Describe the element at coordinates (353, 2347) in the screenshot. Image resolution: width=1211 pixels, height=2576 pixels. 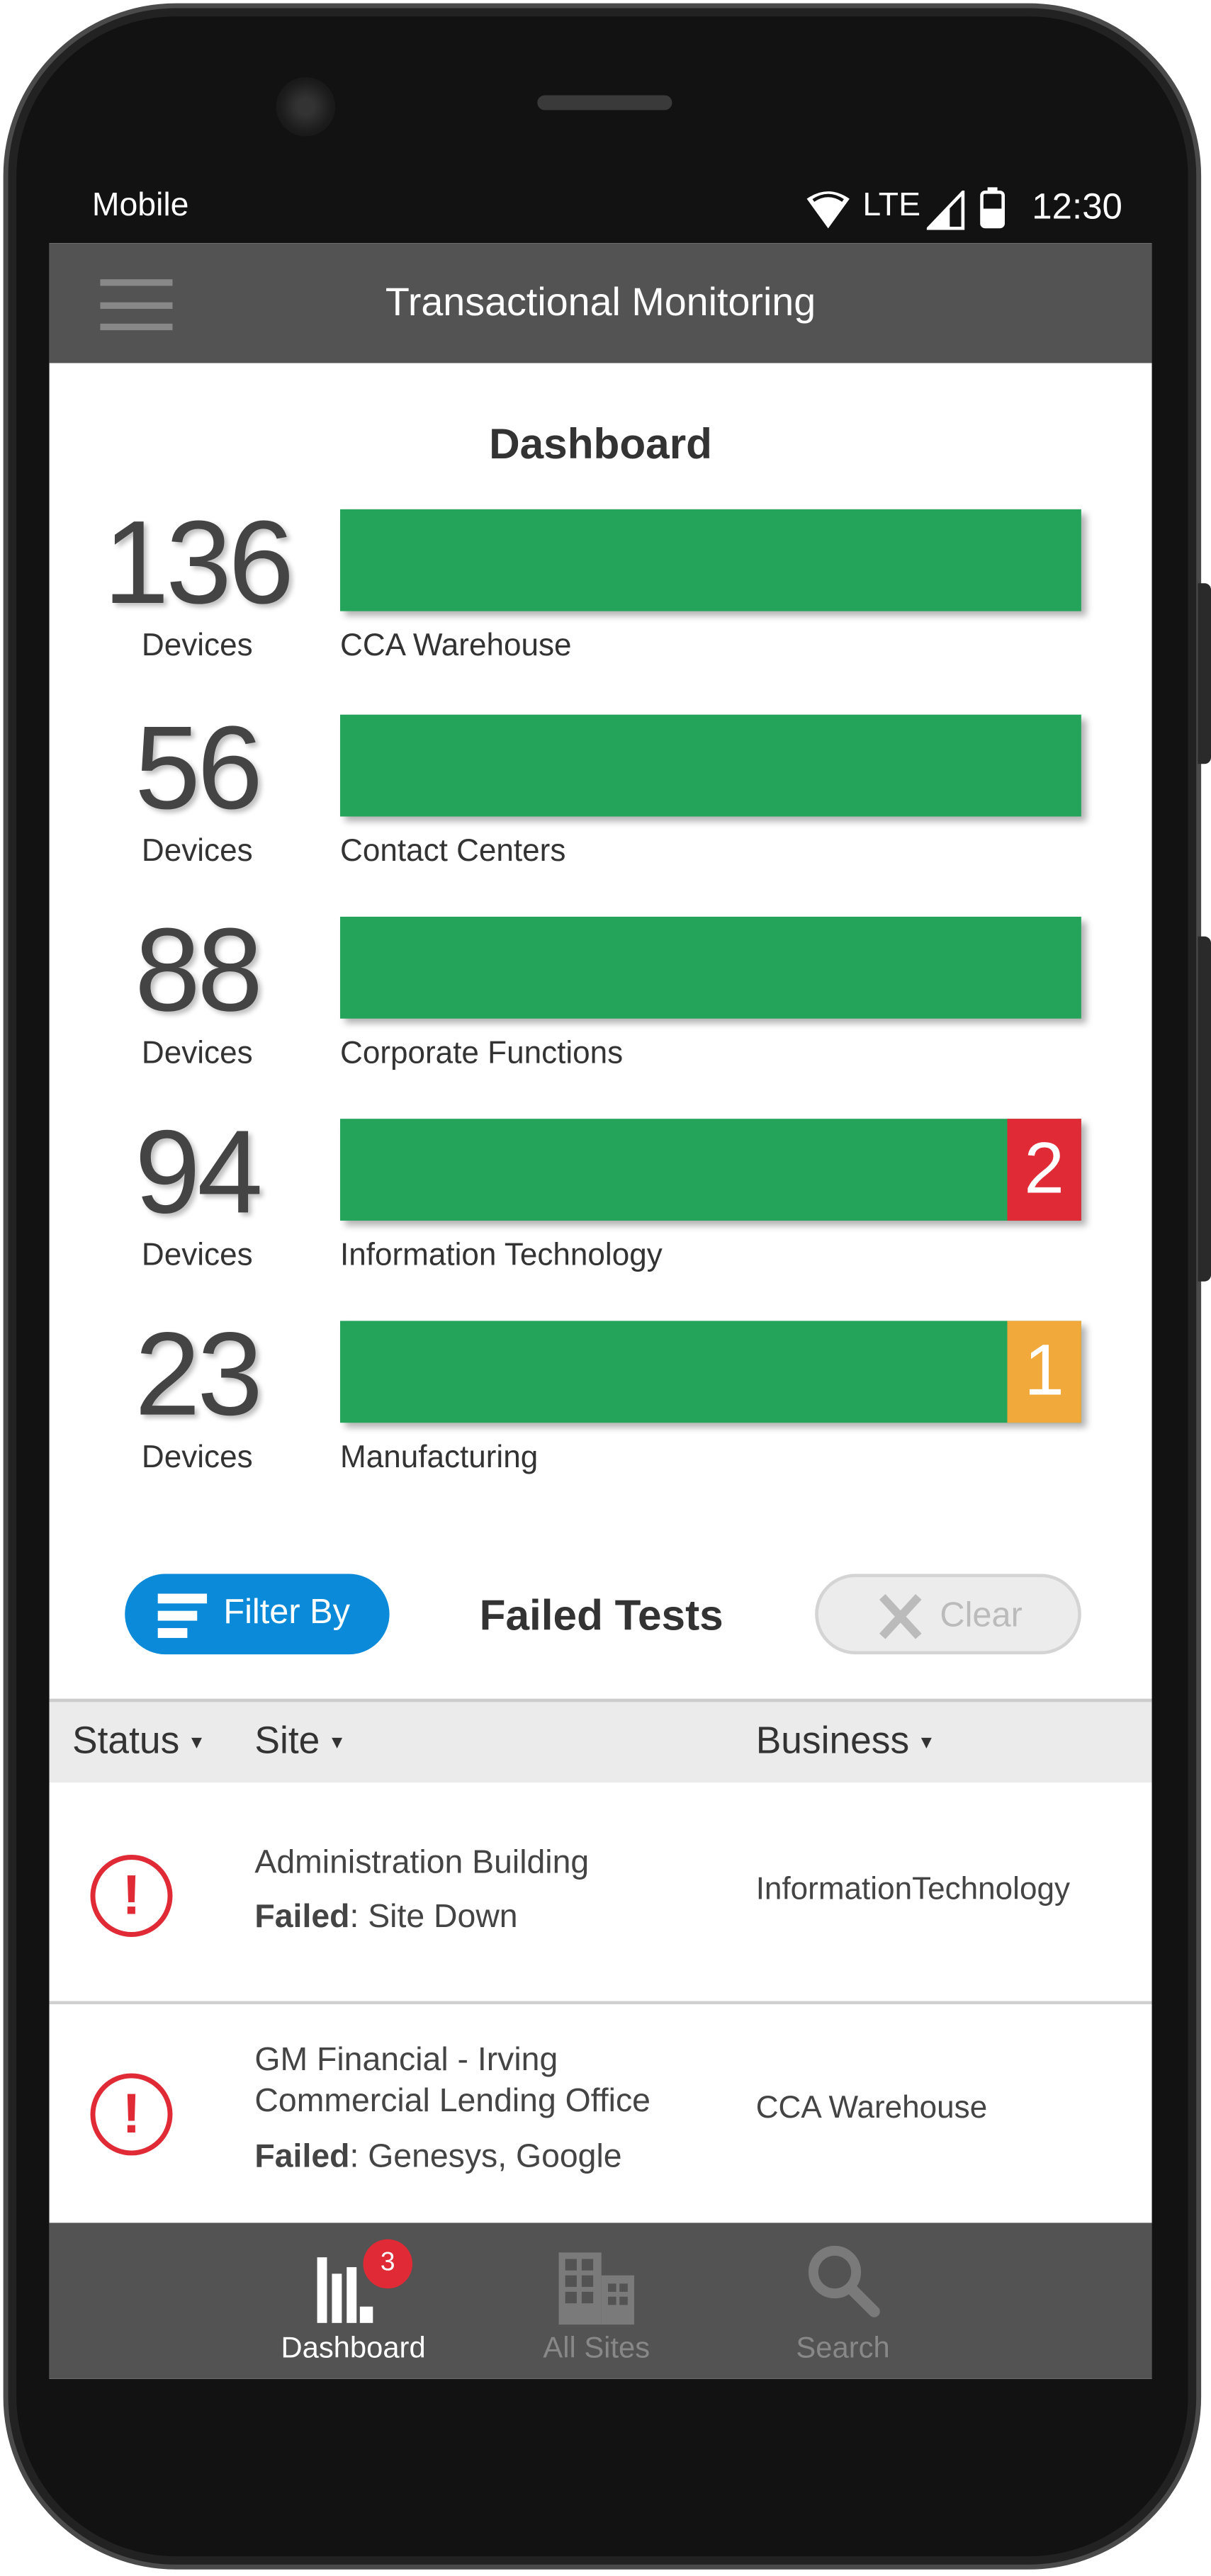
I see `nav-label: Dashboard` at that location.